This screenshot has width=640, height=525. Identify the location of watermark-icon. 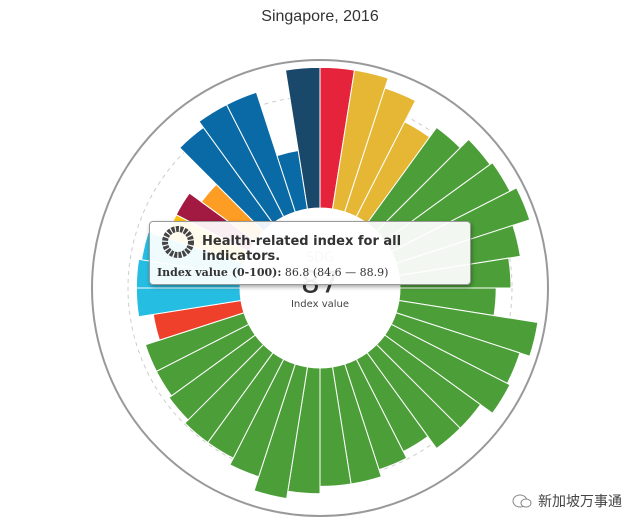
(522, 501).